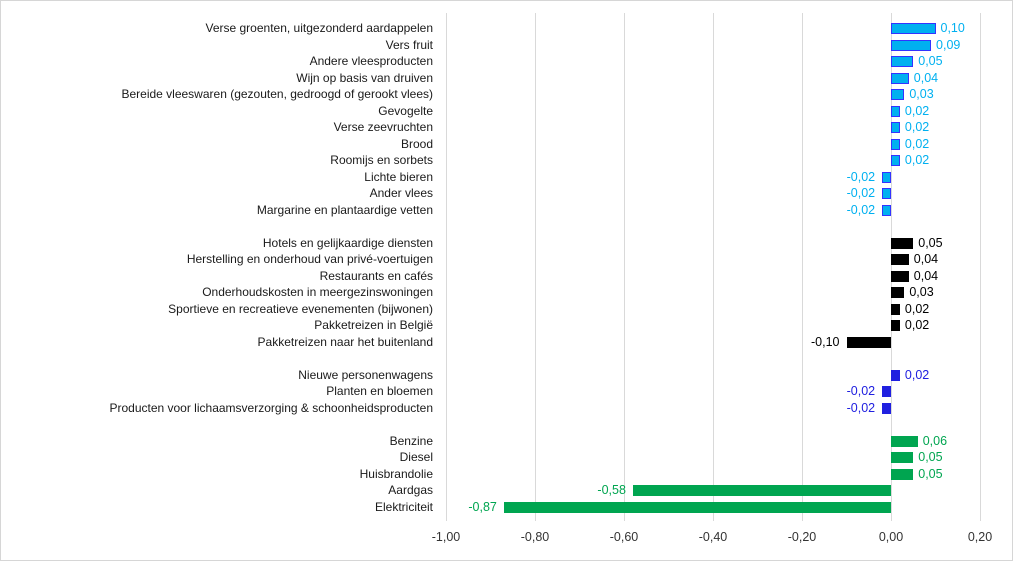  What do you see at coordinates (891, 537) in the screenshot?
I see `x-axis-tick-label: 0,00` at bounding box center [891, 537].